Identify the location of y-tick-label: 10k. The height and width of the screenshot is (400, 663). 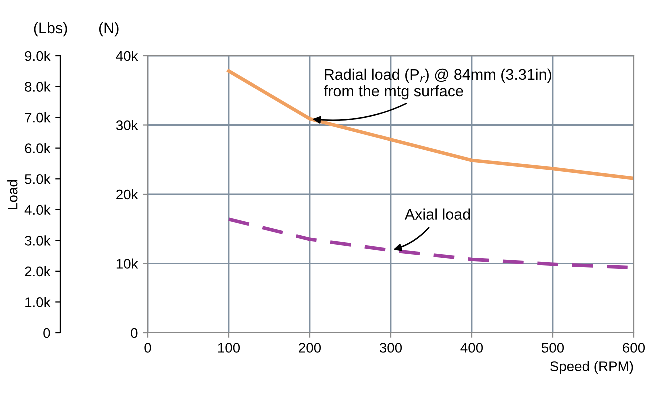
(127, 263).